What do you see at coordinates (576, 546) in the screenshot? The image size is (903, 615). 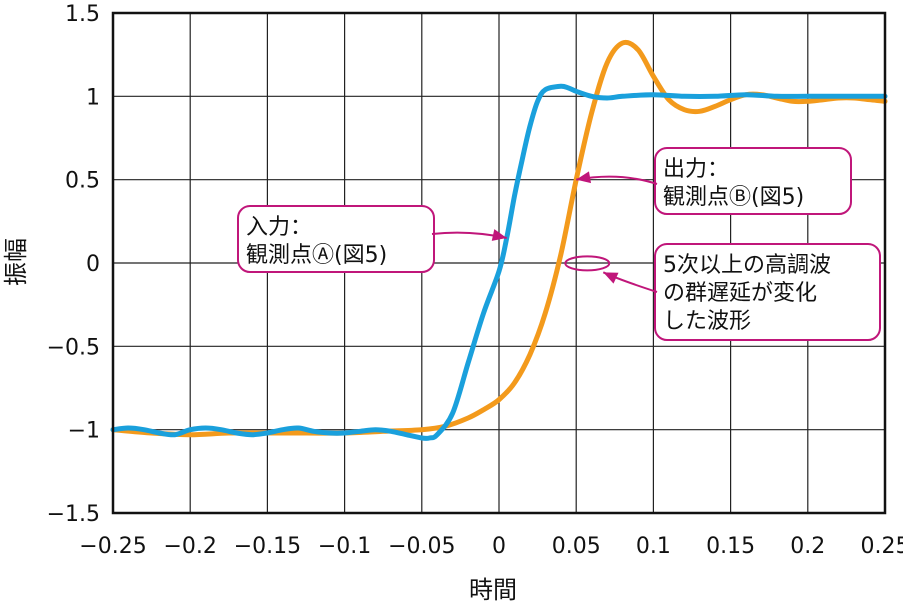 I see `x-tick-label: 0.05` at bounding box center [576, 546].